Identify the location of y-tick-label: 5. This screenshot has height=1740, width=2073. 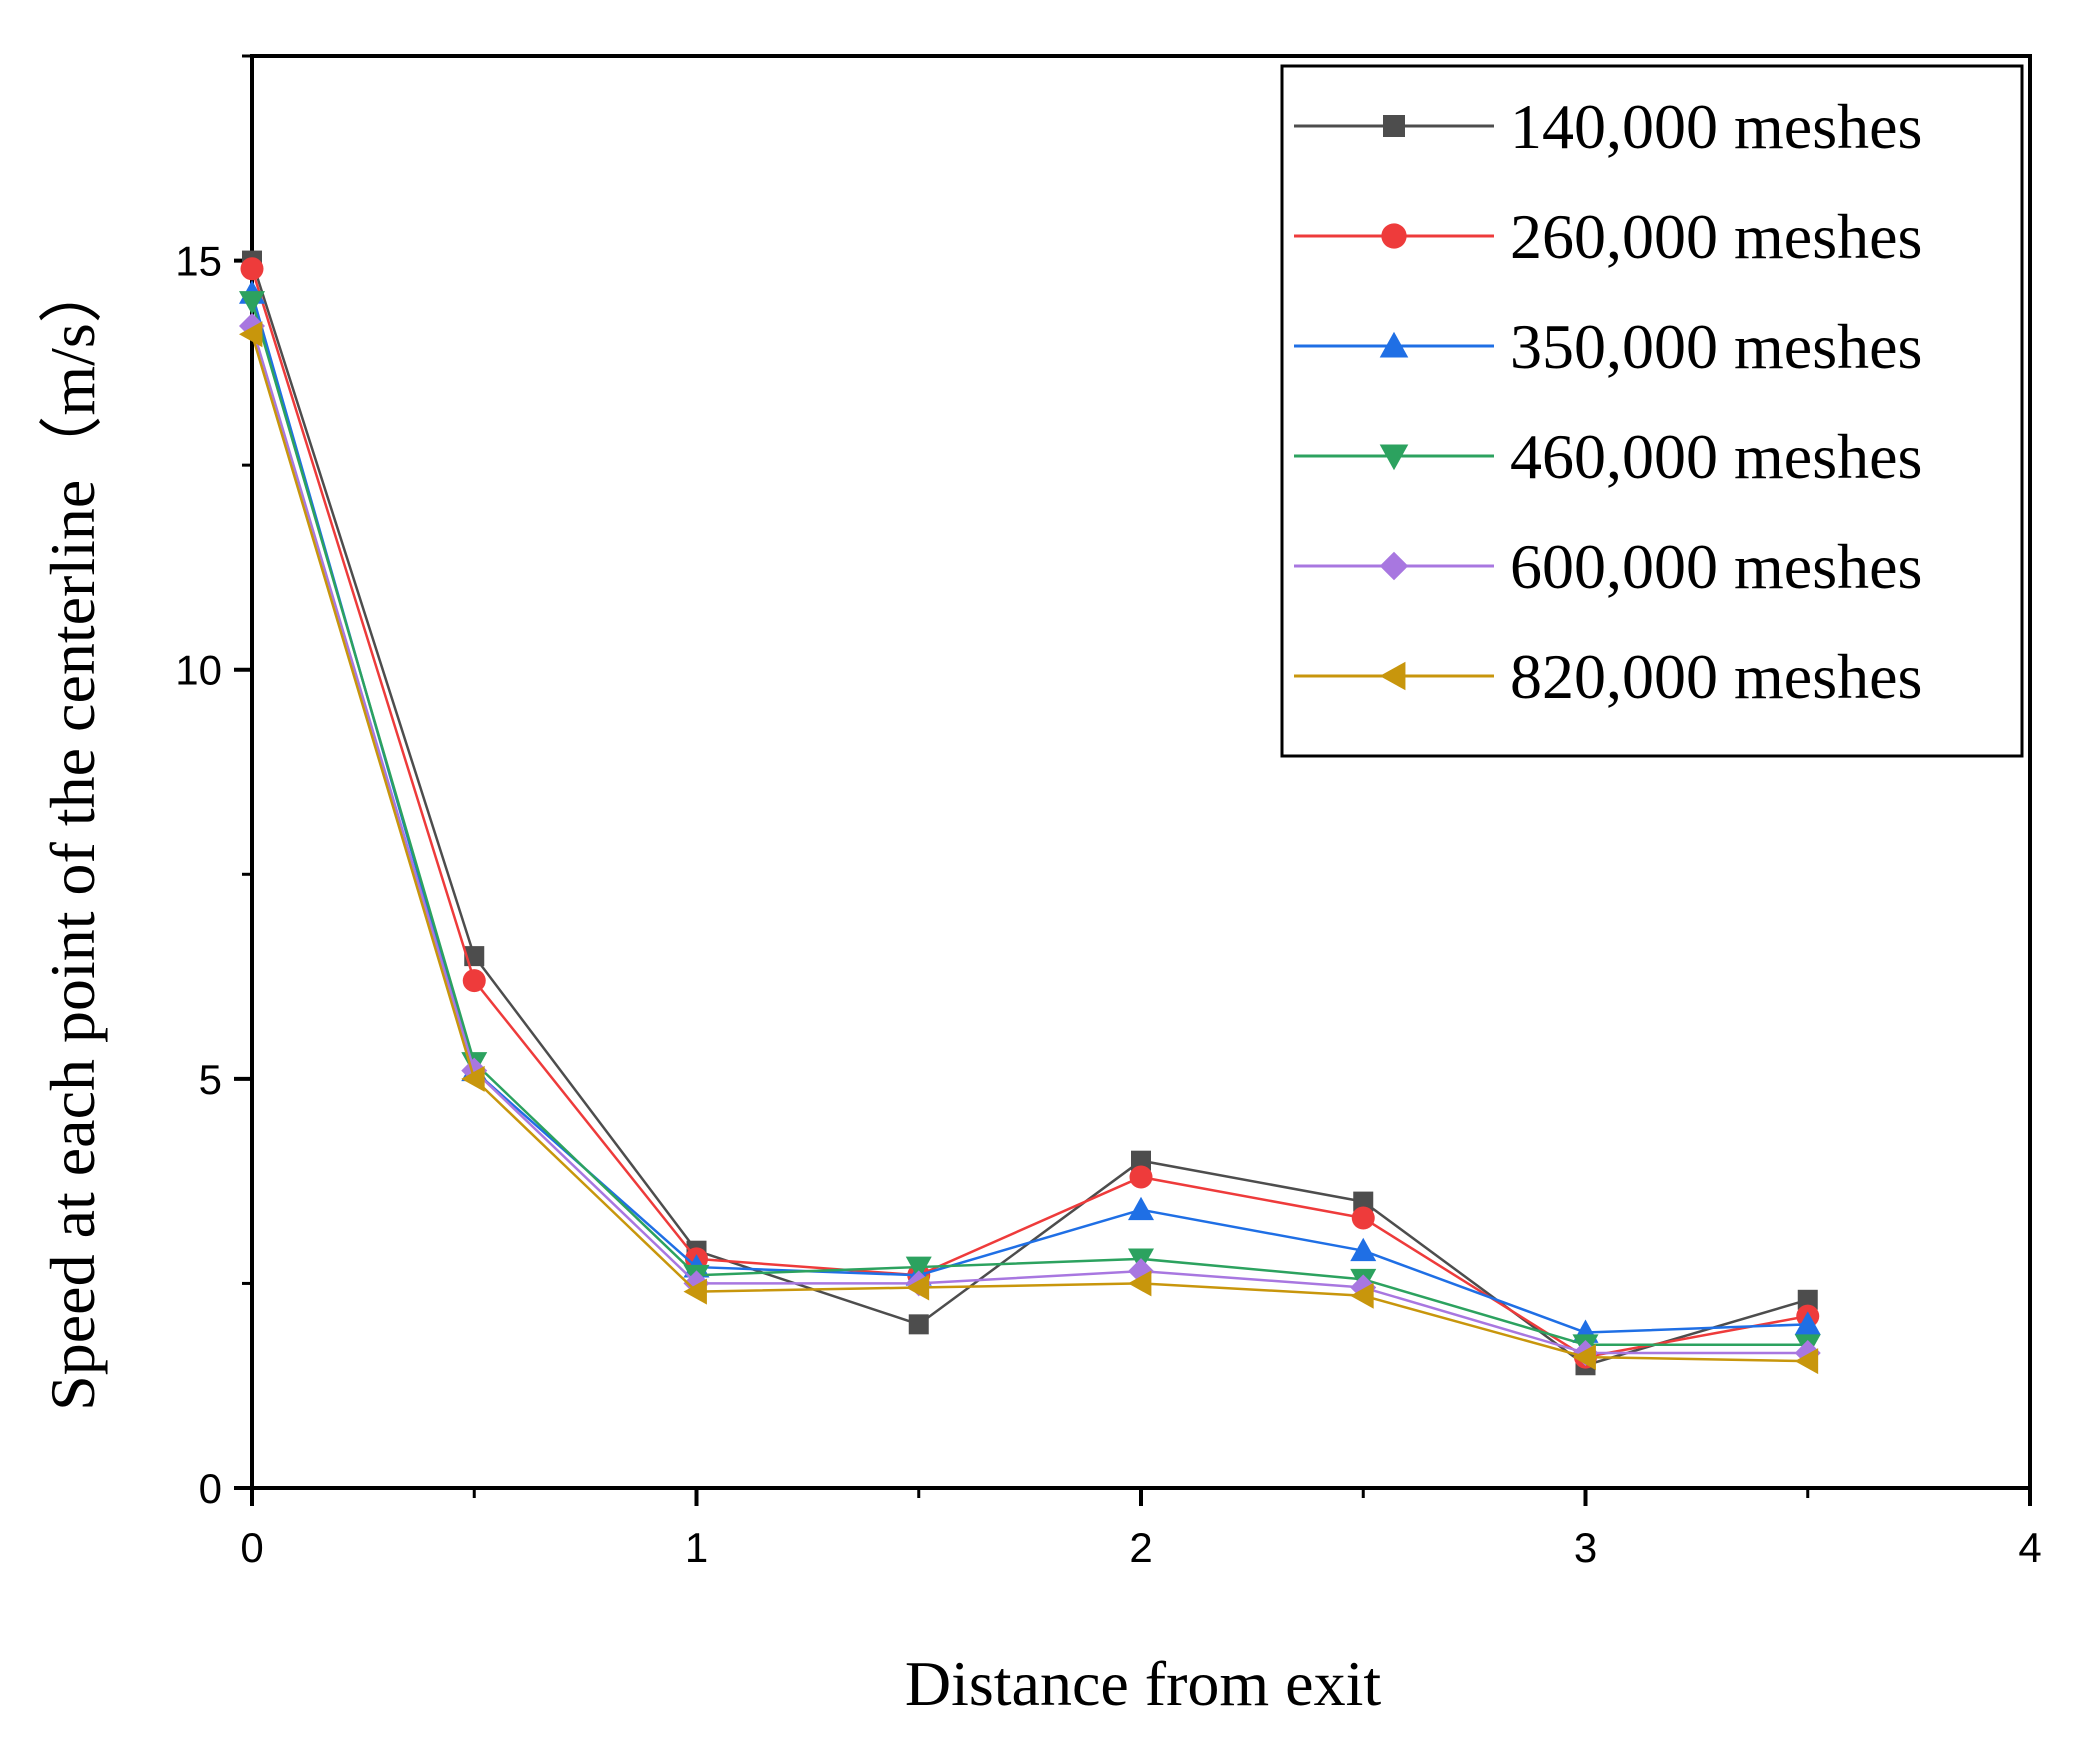
(210, 1079).